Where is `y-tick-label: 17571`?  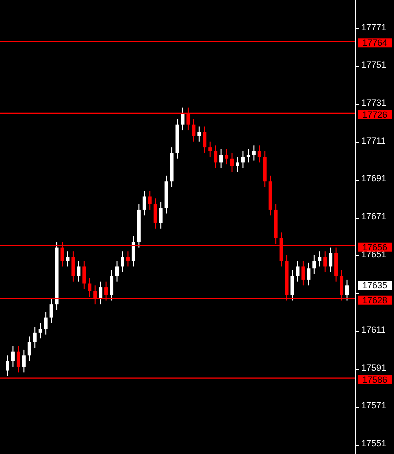
y-tick-label: 17571 is located at coordinates (374, 405).